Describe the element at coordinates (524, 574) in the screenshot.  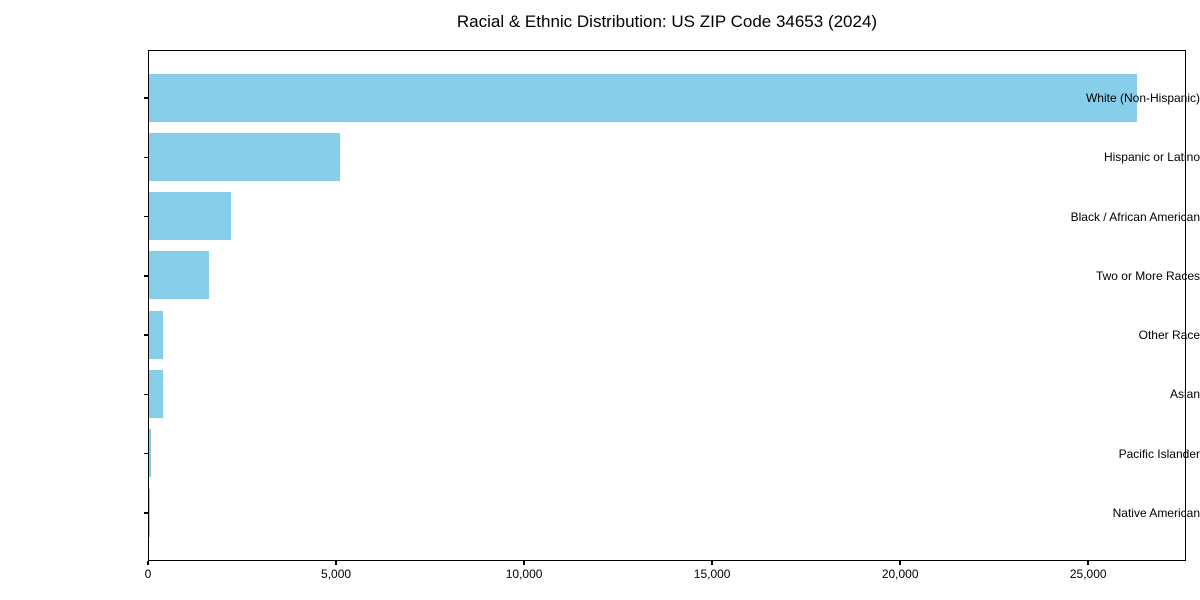
I see `x-tick-label: 10,000` at that location.